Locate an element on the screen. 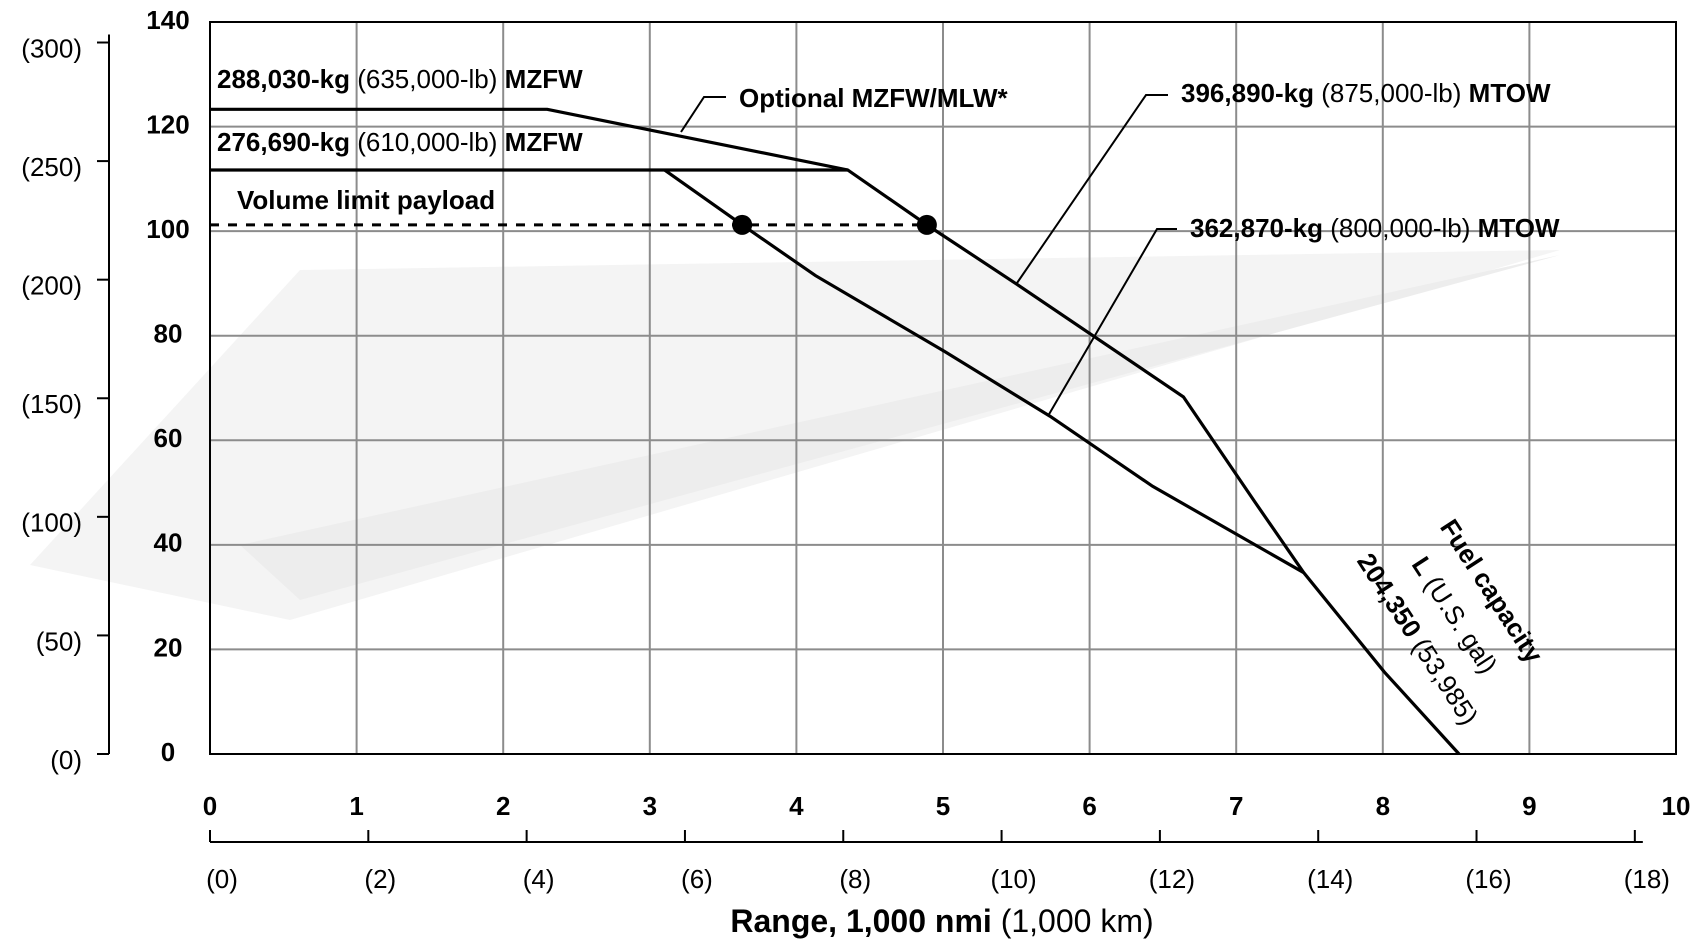  x-tick-label: 1 is located at coordinates (356, 806).